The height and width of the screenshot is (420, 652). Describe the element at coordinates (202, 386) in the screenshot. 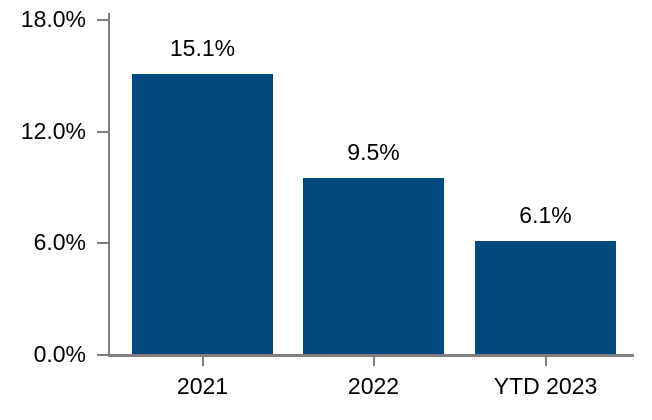

I see `x-axis-label-2021: 2021` at that location.